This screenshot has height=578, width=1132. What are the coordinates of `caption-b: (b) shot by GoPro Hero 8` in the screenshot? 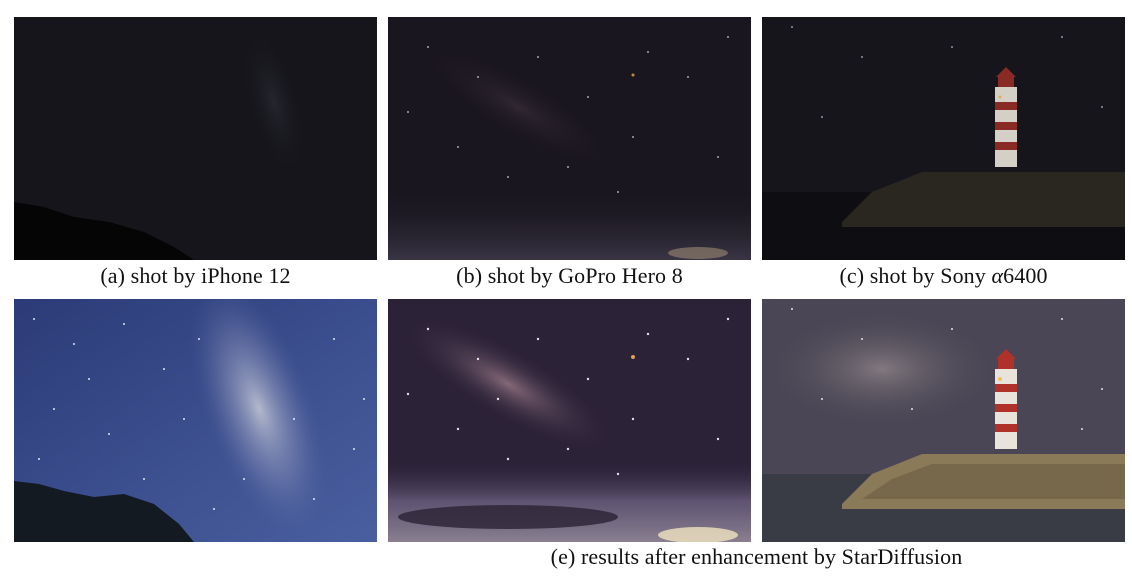 It's located at (569, 275).